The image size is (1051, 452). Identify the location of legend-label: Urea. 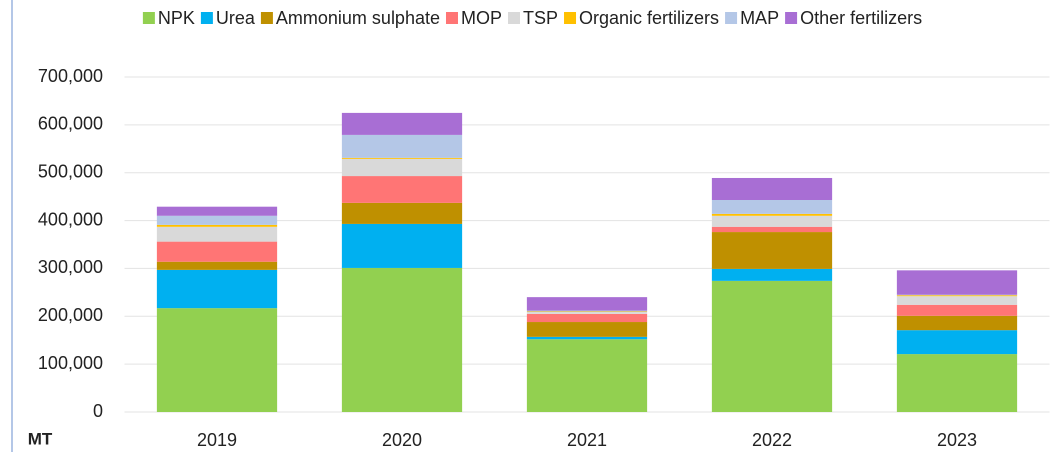
(236, 18).